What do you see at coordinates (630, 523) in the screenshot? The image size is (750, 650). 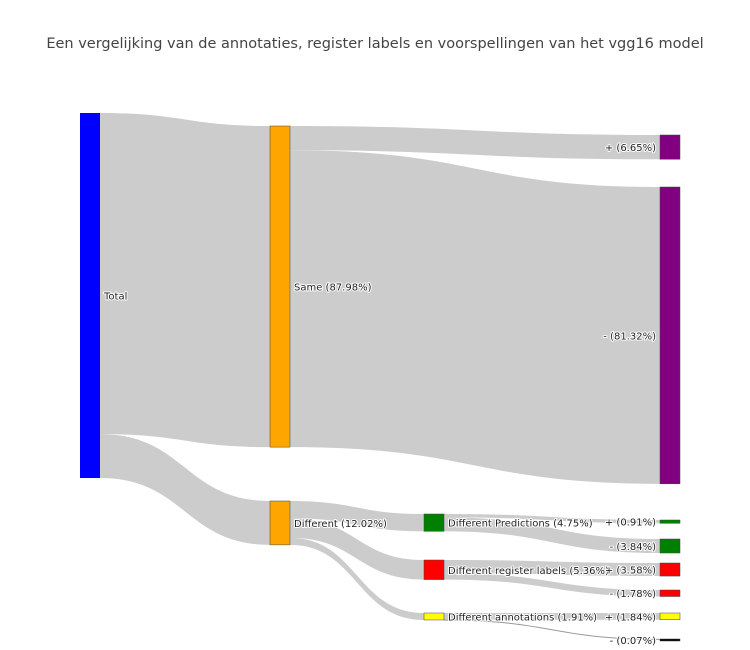 I see `node-label-pred-plus: + (0.91%)` at bounding box center [630, 523].